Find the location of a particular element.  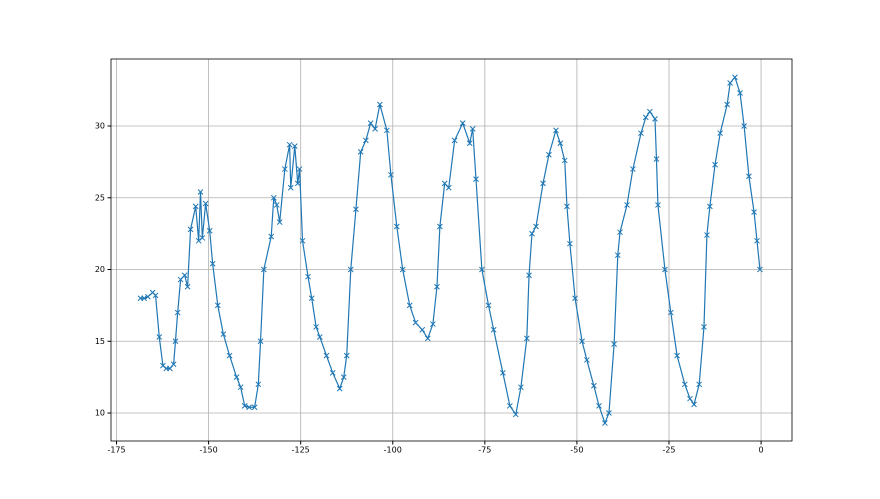

x-tick-label: 0 is located at coordinates (761, 450).